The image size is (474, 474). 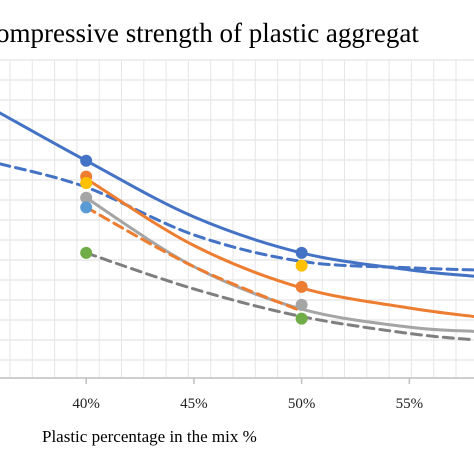 What do you see at coordinates (237, 380) in the screenshot?
I see `x-axis` at bounding box center [237, 380].